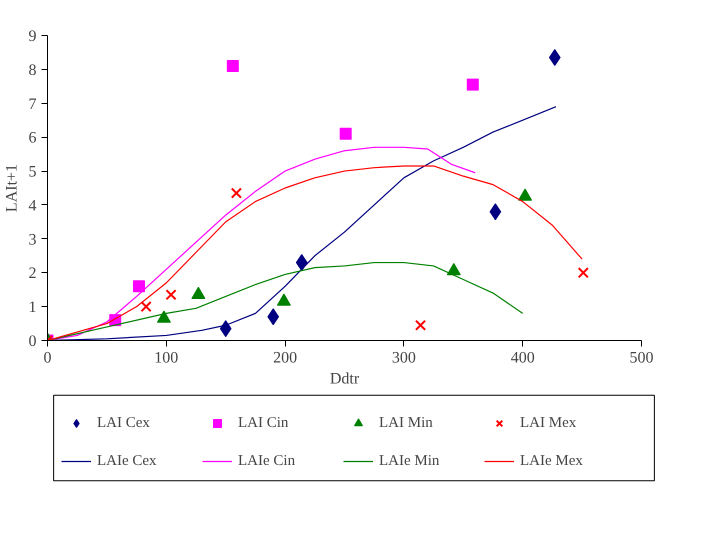 The width and height of the screenshot is (727, 554). Describe the element at coordinates (166, 358) in the screenshot. I see `x-tick-label: 100` at that location.